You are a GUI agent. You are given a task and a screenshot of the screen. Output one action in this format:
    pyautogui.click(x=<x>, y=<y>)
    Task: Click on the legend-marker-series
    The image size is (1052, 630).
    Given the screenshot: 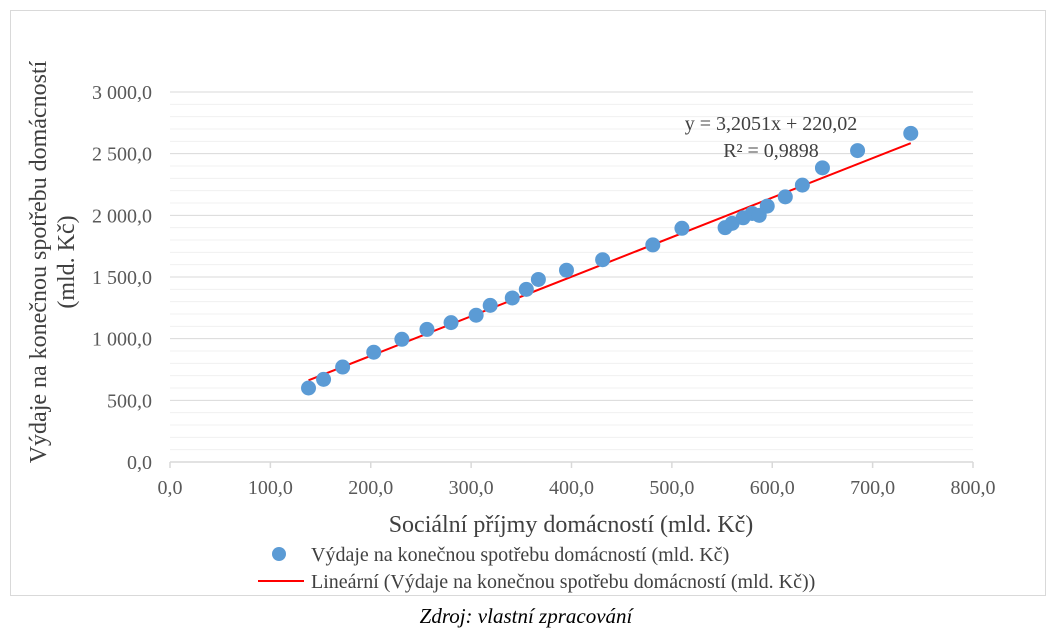 What is the action you would take?
    pyautogui.click(x=279, y=554)
    